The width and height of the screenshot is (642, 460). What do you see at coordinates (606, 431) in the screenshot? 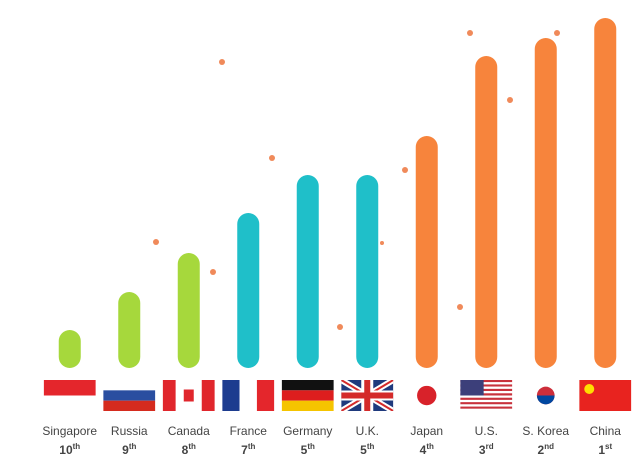
I see `x-tick-label: China` at bounding box center [606, 431].